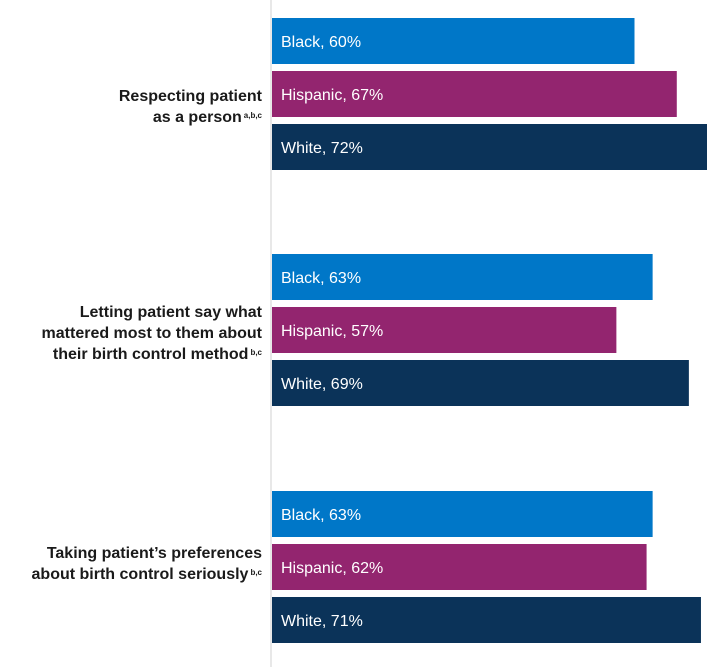  Describe the element at coordinates (252, 115) in the screenshot. I see `category-footnote-marker: a,b,c` at that location.